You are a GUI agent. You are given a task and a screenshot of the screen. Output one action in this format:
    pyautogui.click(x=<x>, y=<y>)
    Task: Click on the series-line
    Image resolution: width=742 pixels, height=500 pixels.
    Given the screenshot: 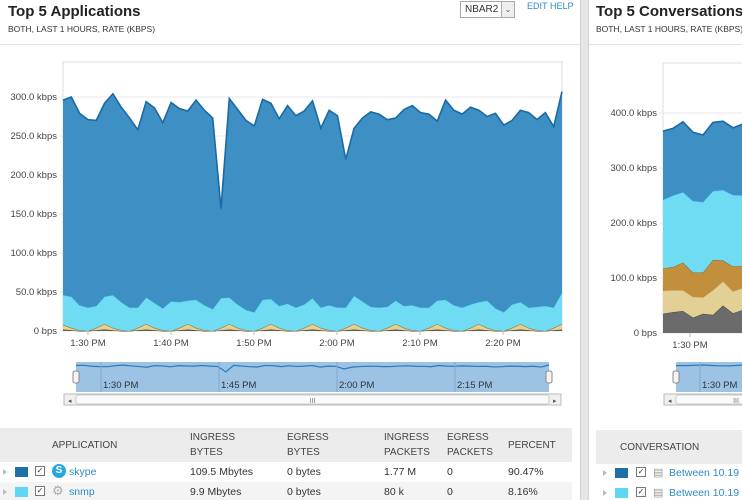 What is the action you would take?
    pyautogui.click(x=702, y=128)
    